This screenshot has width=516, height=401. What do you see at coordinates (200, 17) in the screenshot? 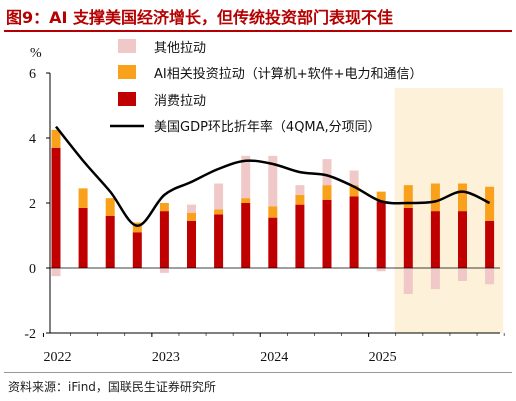
I see `figure-title: 图9：AI 支撑美国经济增长，但传统投资部门表现不佳` at bounding box center [200, 17].